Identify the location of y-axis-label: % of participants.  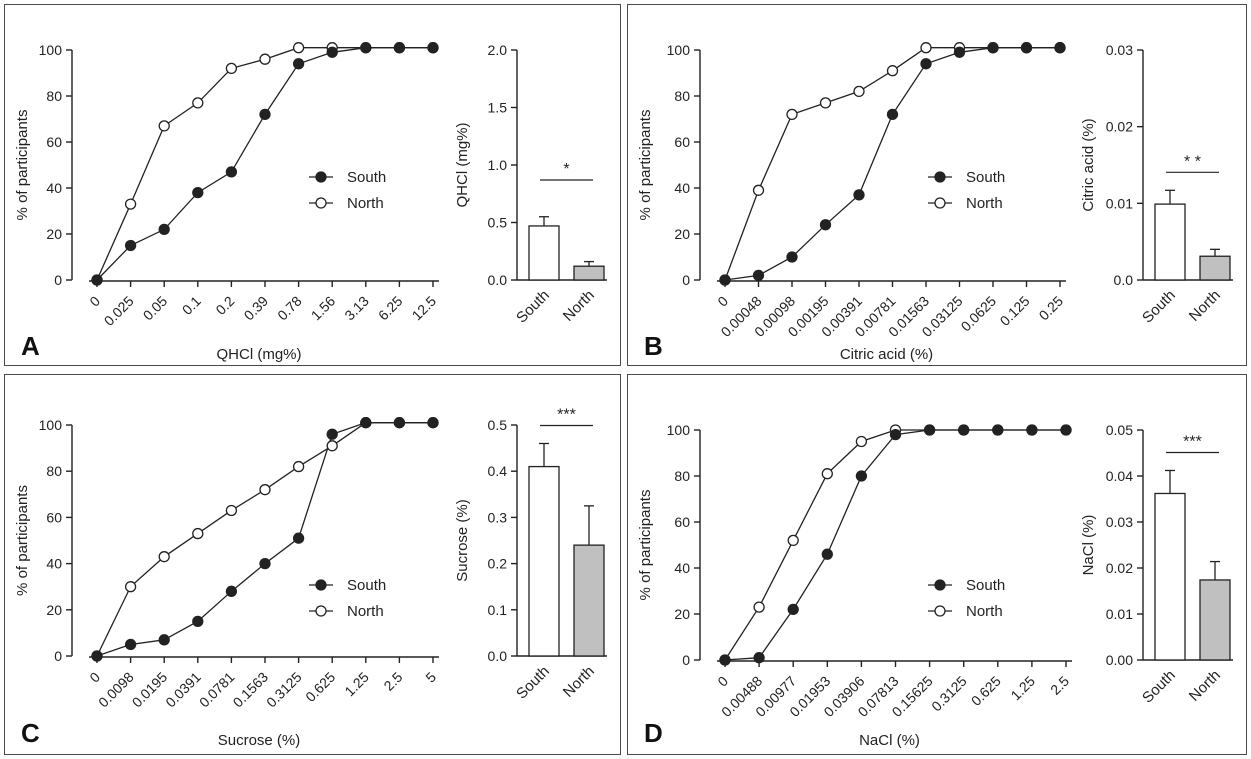
(22, 540).